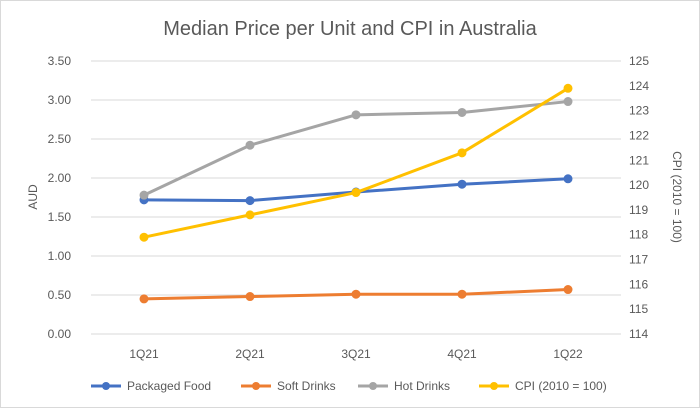 This screenshot has height=408, width=700. I want to click on x-axis-ticks: 1Q21 2Q21 3Q21 4Q21 1Q22, so click(356, 354).